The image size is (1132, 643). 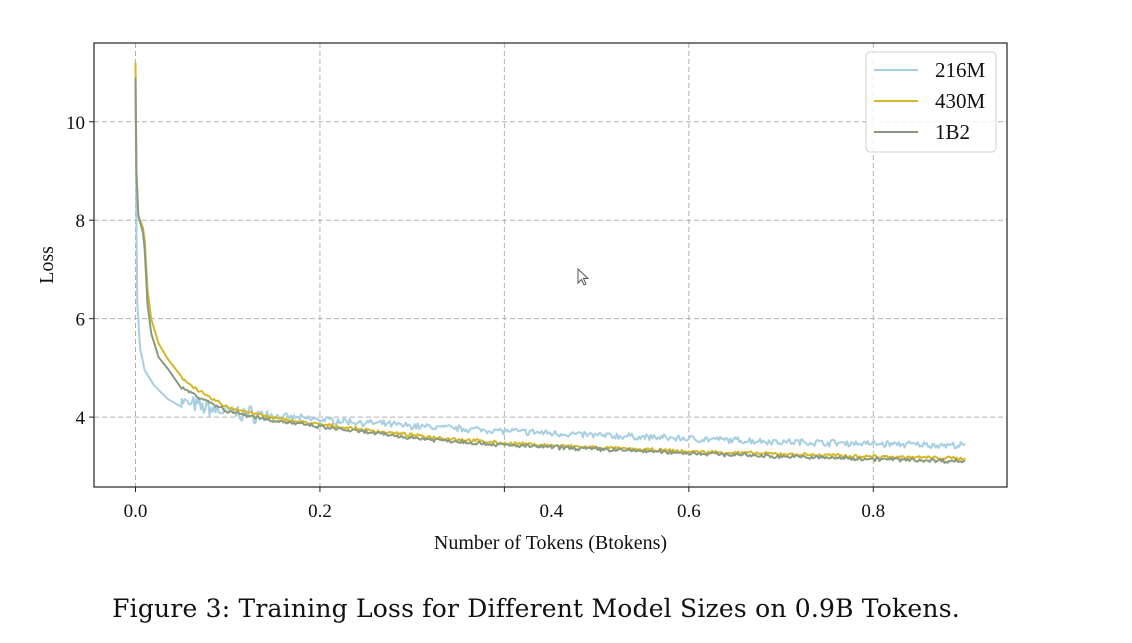 What do you see at coordinates (960, 101) in the screenshot?
I see `legend-label: 430M` at bounding box center [960, 101].